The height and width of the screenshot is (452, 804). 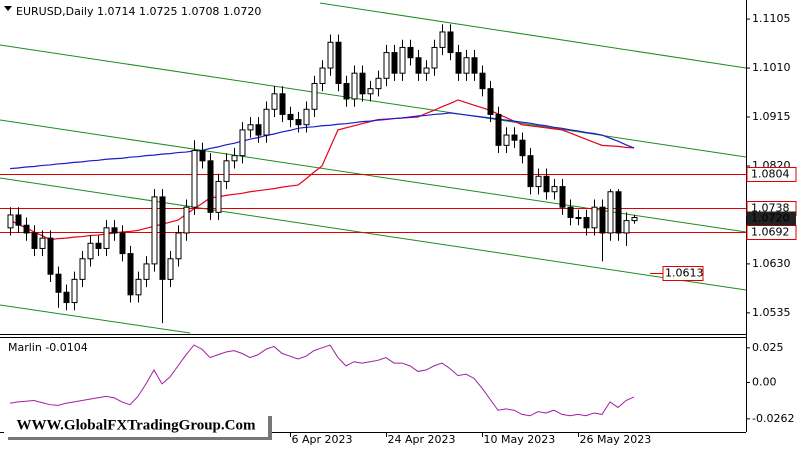 What do you see at coordinates (322, 439) in the screenshot?
I see `x-tick-label: 6 Apr 2023` at bounding box center [322, 439].